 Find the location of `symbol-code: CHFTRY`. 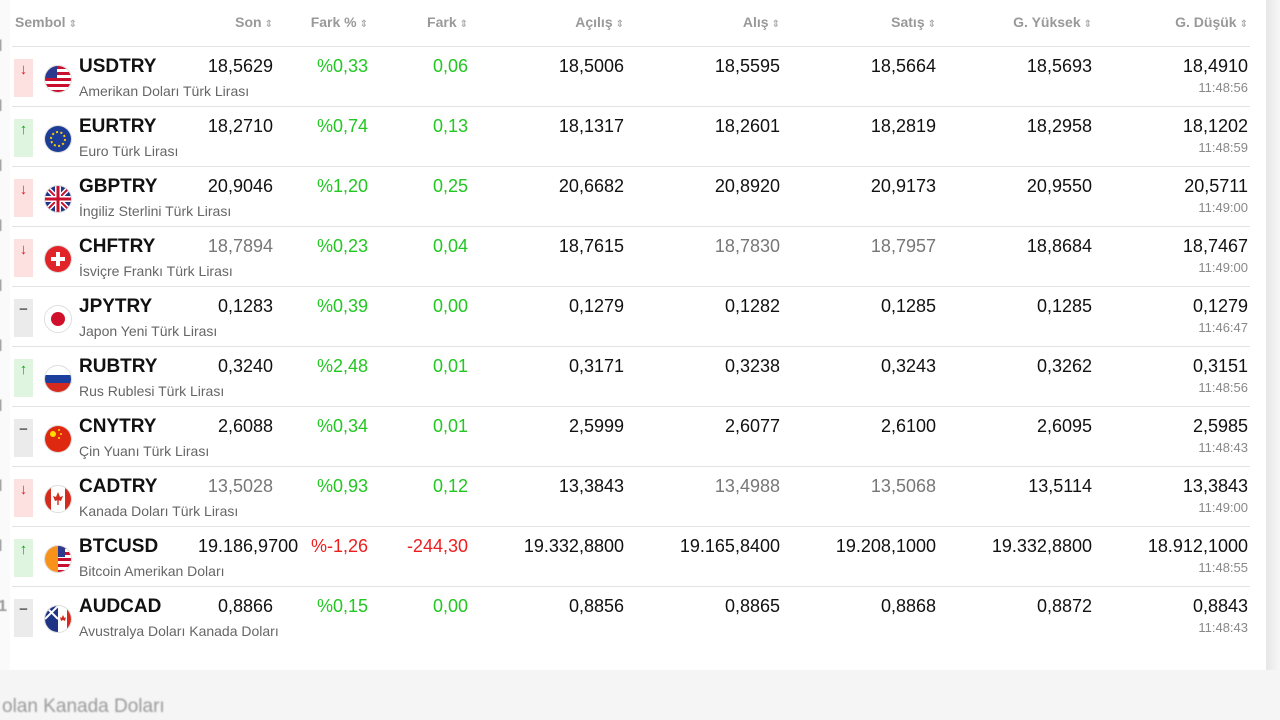

symbol-code: CHFTRY is located at coordinates (117, 246).